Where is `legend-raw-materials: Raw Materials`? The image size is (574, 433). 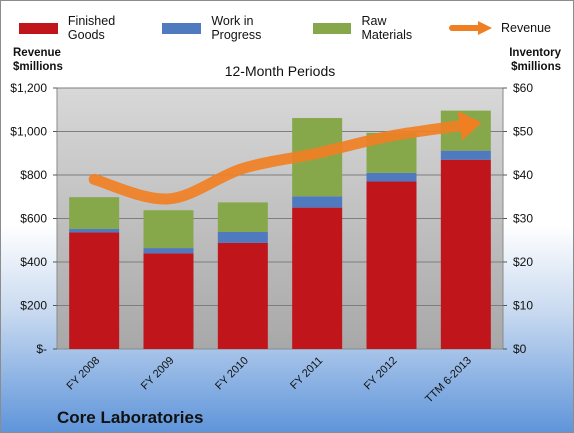
legend-raw-materials: Raw Materials is located at coordinates (369, 28).